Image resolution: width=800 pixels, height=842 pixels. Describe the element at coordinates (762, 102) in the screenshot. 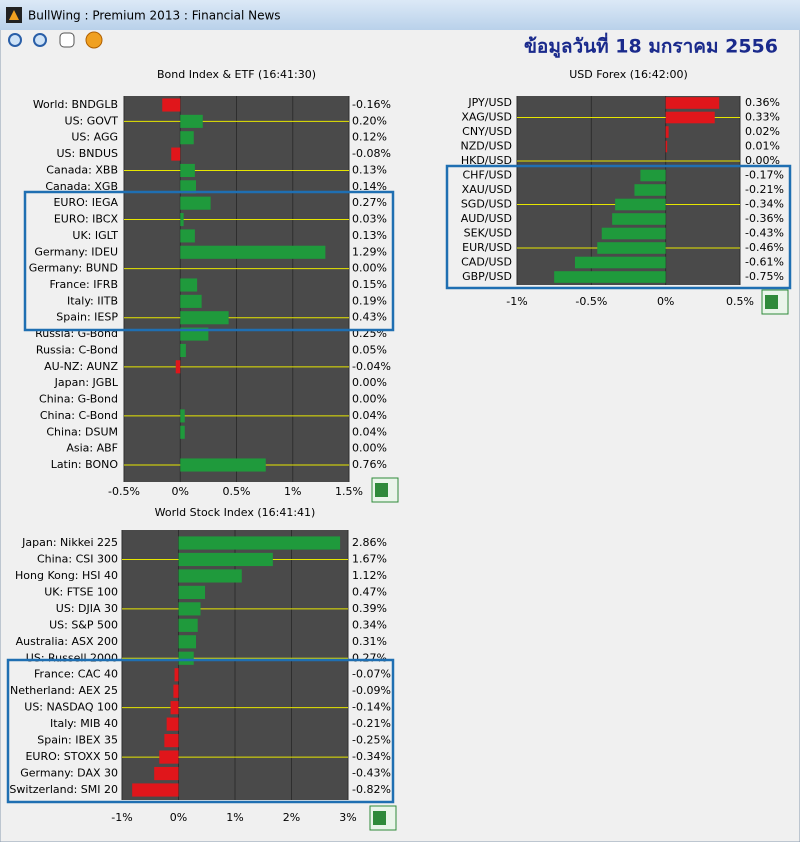

I see `value-label: 0.36%` at that location.